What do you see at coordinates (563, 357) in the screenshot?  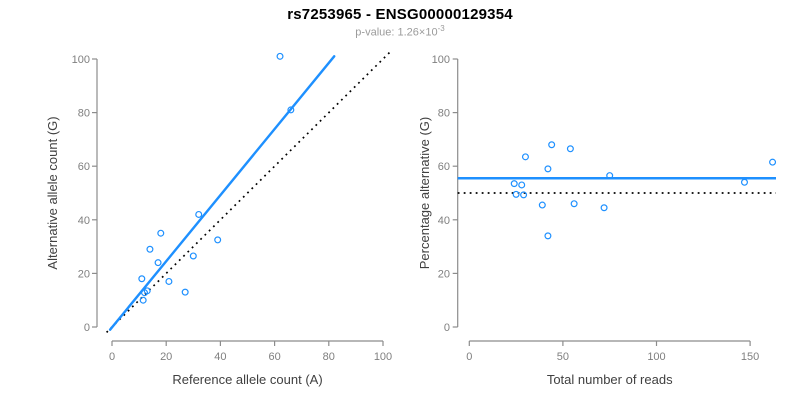 I see `x-tick-label: 50` at bounding box center [563, 357].